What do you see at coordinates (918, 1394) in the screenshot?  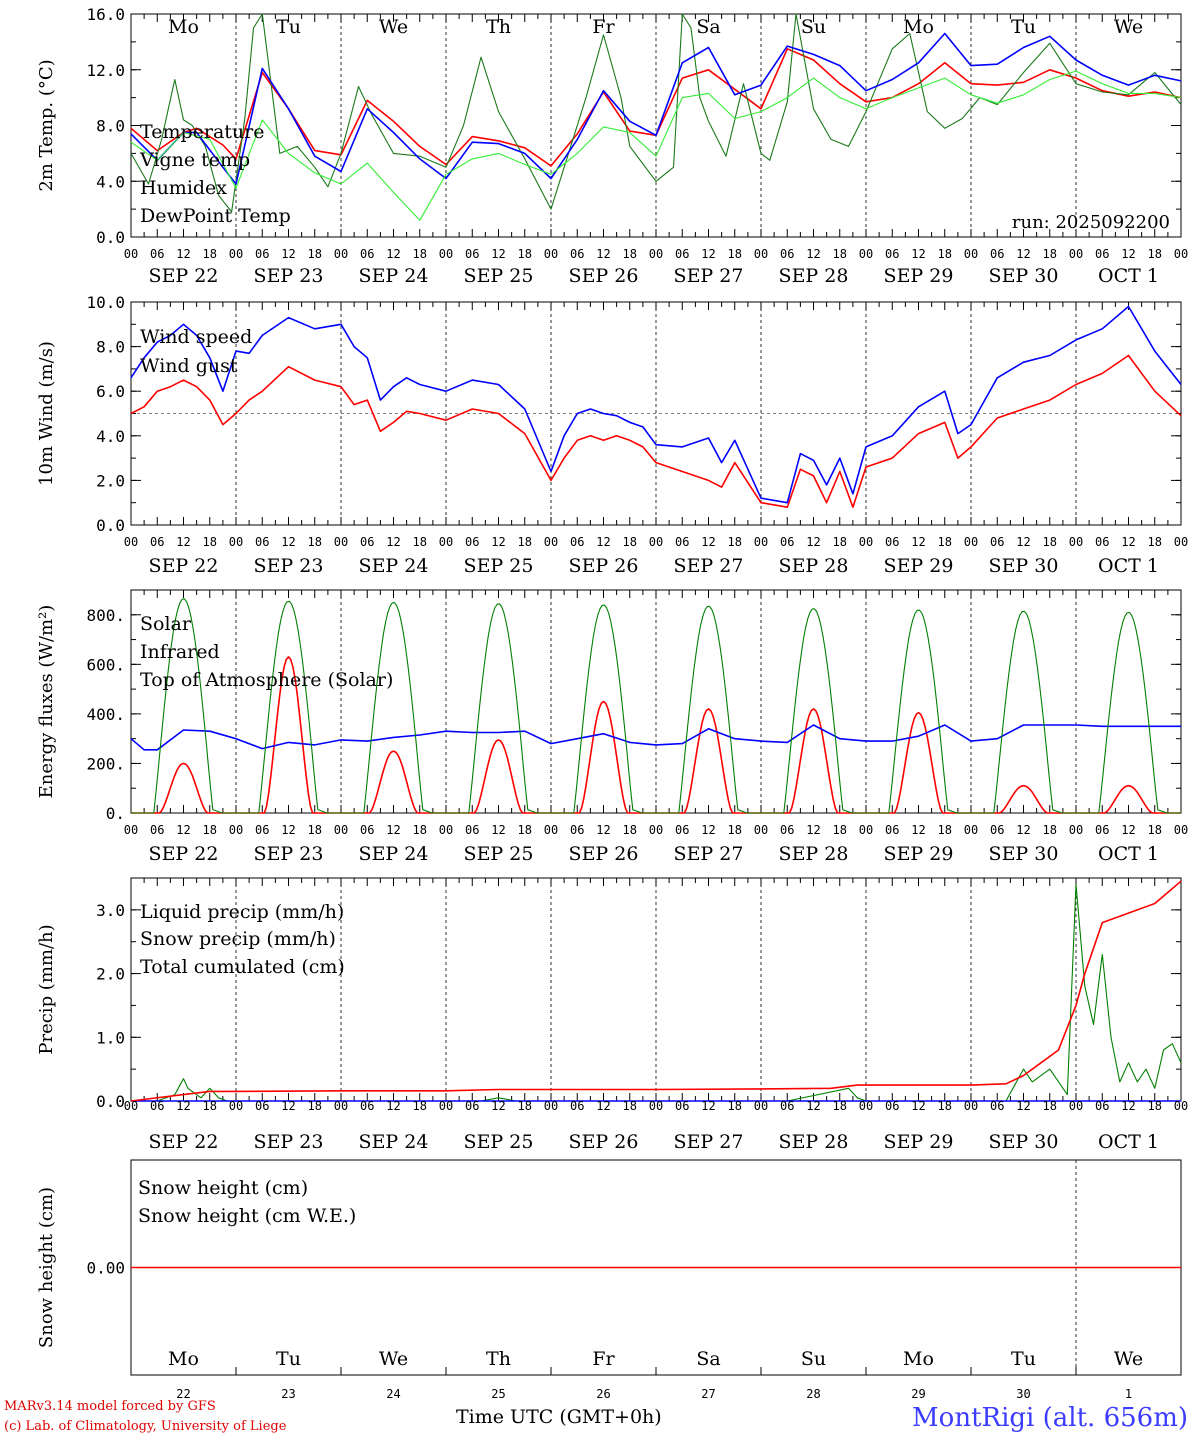 I see `day-number-label: 29` at bounding box center [918, 1394].